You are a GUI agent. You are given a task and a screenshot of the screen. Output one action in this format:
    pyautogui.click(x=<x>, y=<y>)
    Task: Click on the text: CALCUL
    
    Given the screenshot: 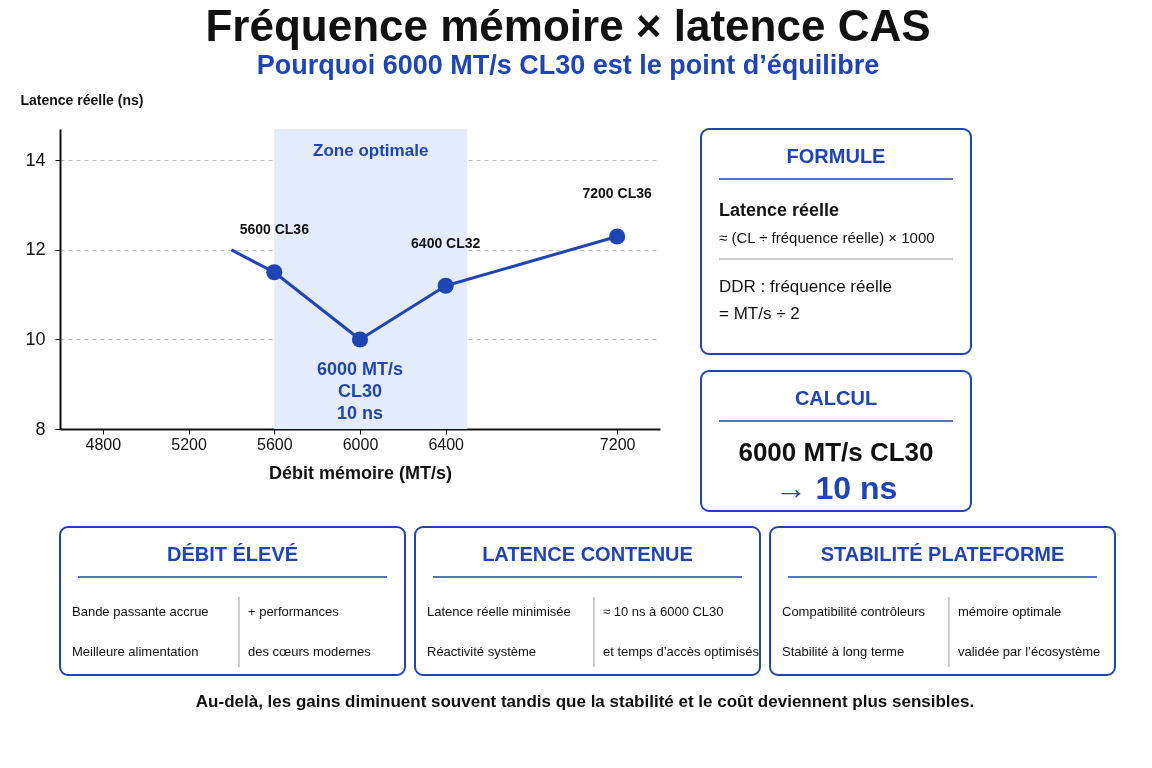 What is the action you would take?
    pyautogui.click(x=836, y=398)
    